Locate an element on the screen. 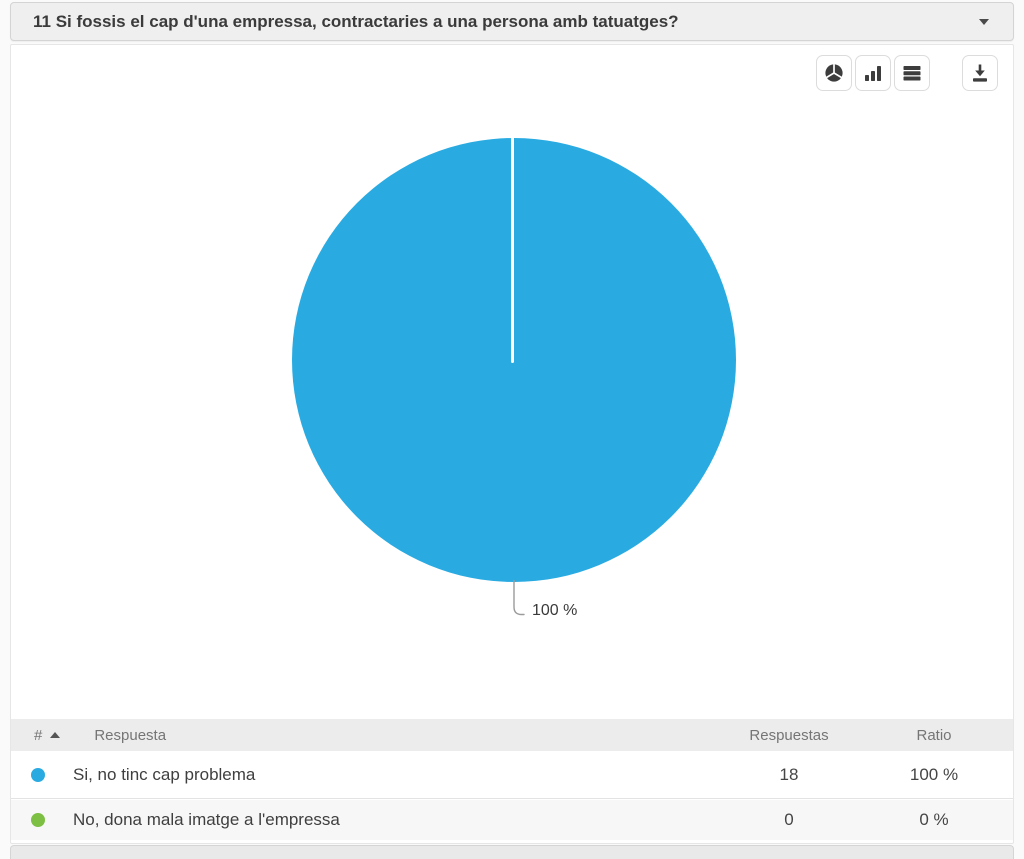 The height and width of the screenshot is (859, 1024). column-header-ratio: Ratio is located at coordinates (934, 735).